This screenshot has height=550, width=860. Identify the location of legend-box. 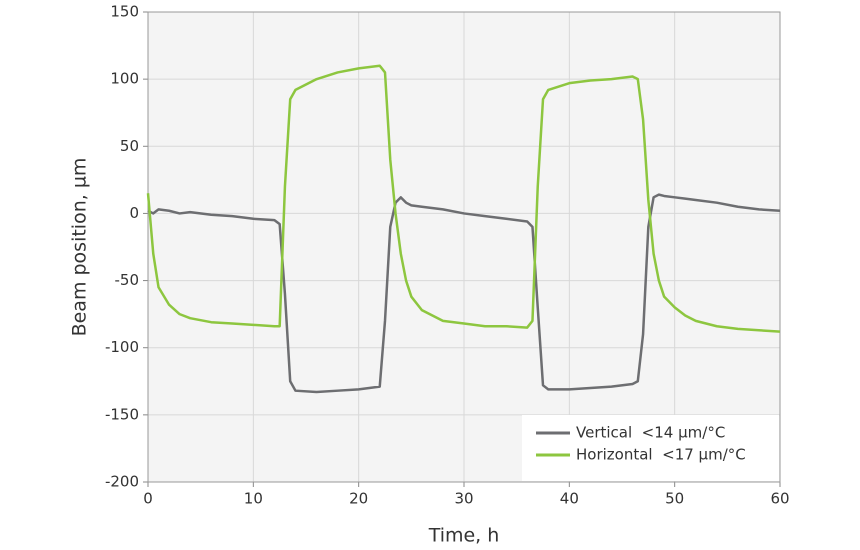
(650, 448).